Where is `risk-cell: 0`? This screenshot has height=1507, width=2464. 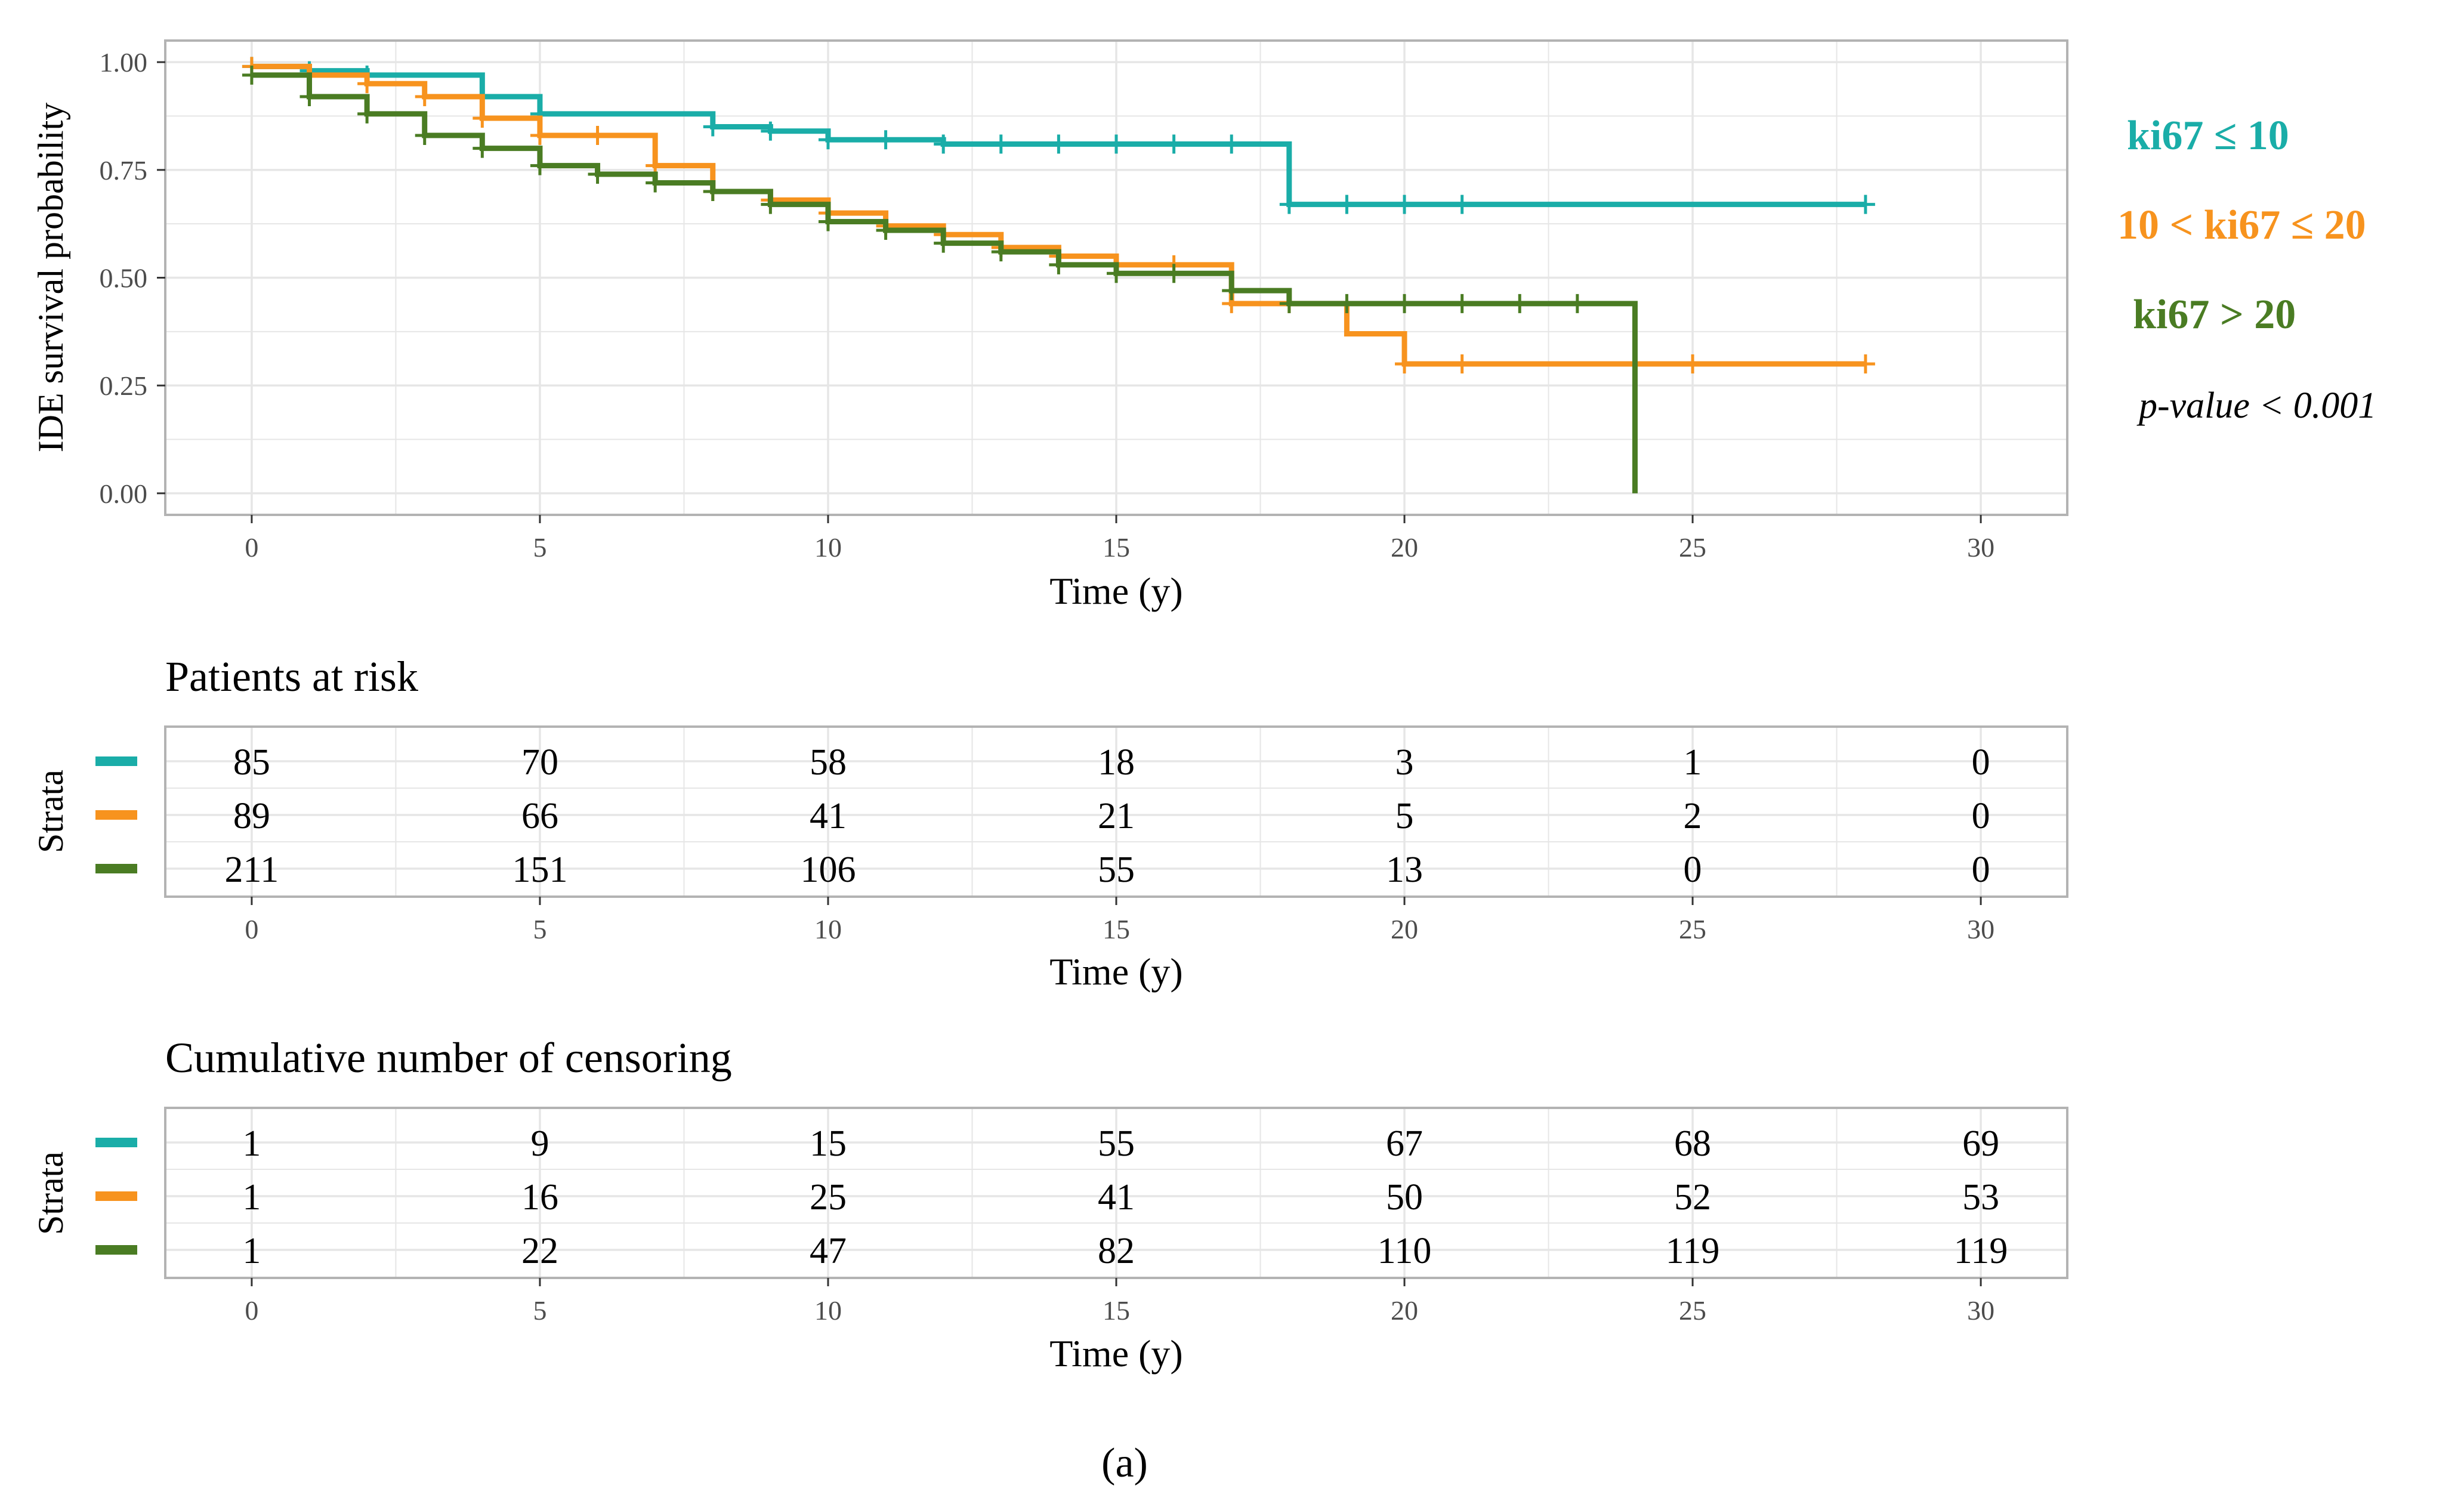 risk-cell: 0 is located at coordinates (1981, 816).